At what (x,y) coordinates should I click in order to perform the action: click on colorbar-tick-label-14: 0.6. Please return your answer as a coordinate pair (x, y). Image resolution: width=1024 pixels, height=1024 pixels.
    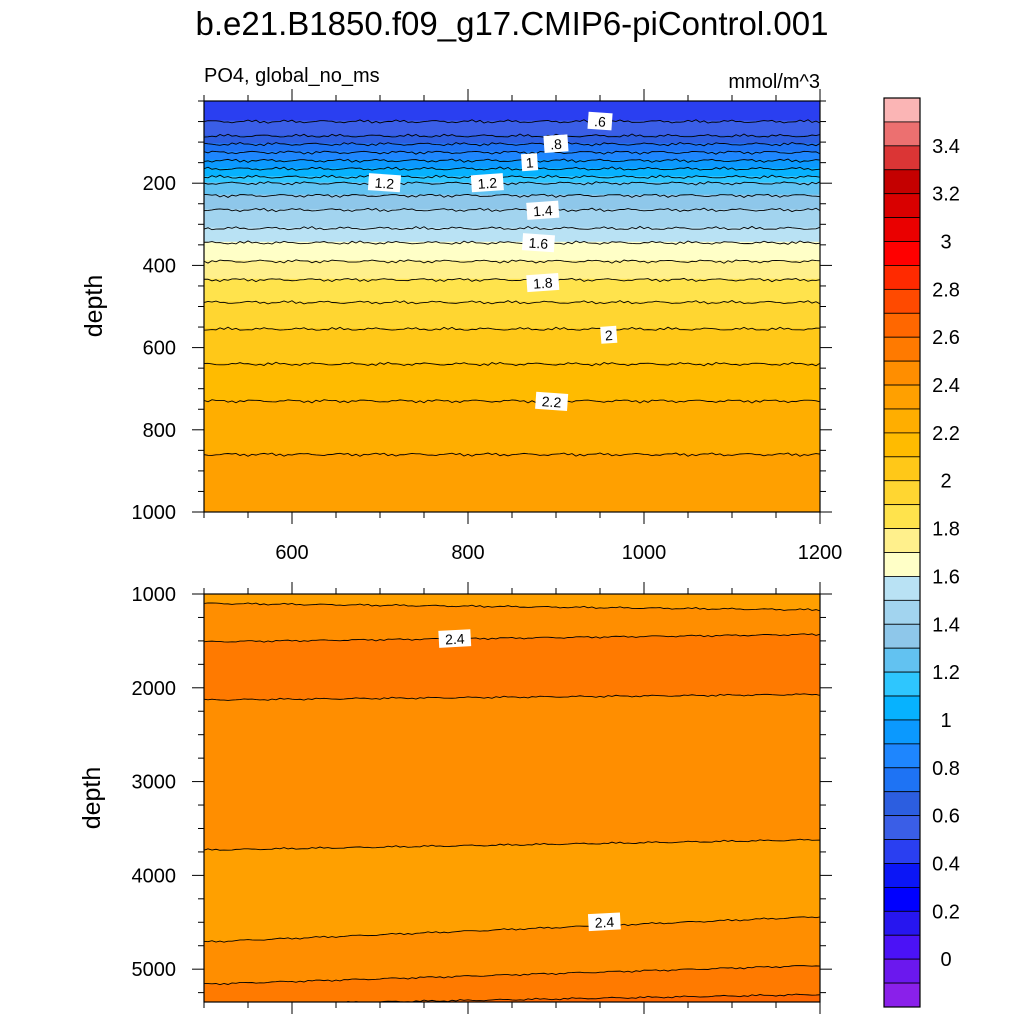
    Looking at the image, I should click on (946, 817).